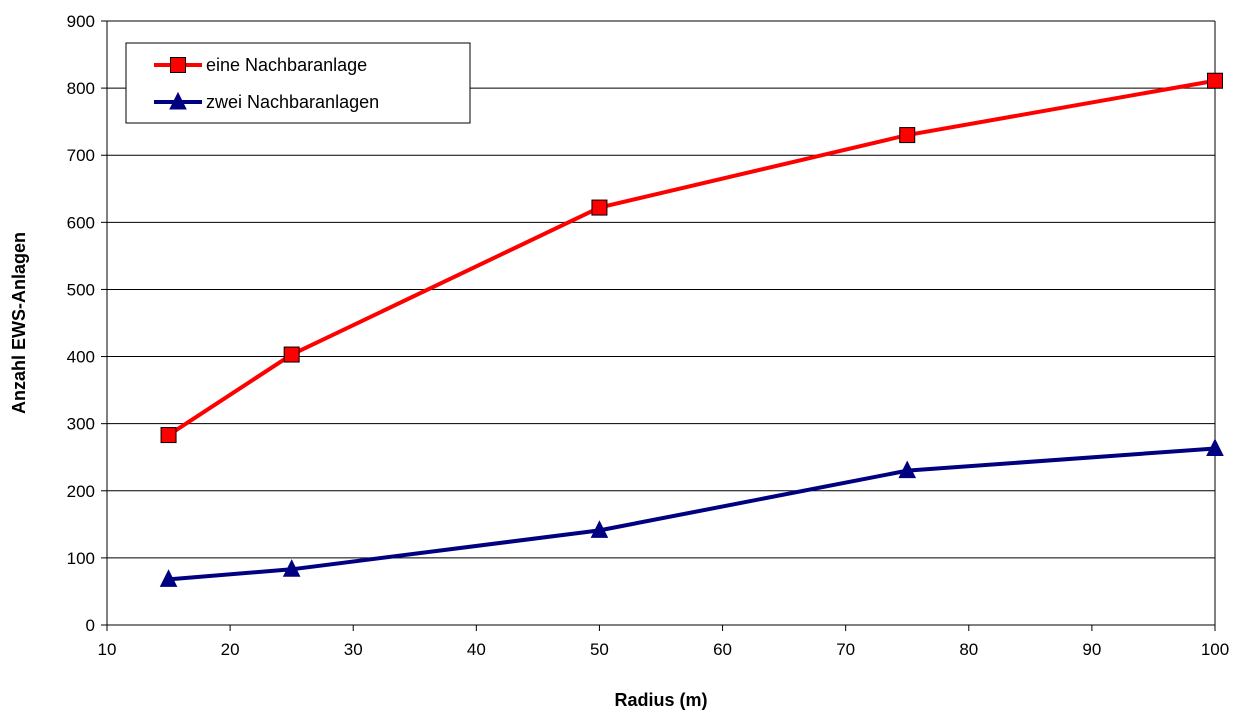 This screenshot has width=1244, height=715. Describe the element at coordinates (1215, 649) in the screenshot. I see `x-tick-label: 100` at that location.